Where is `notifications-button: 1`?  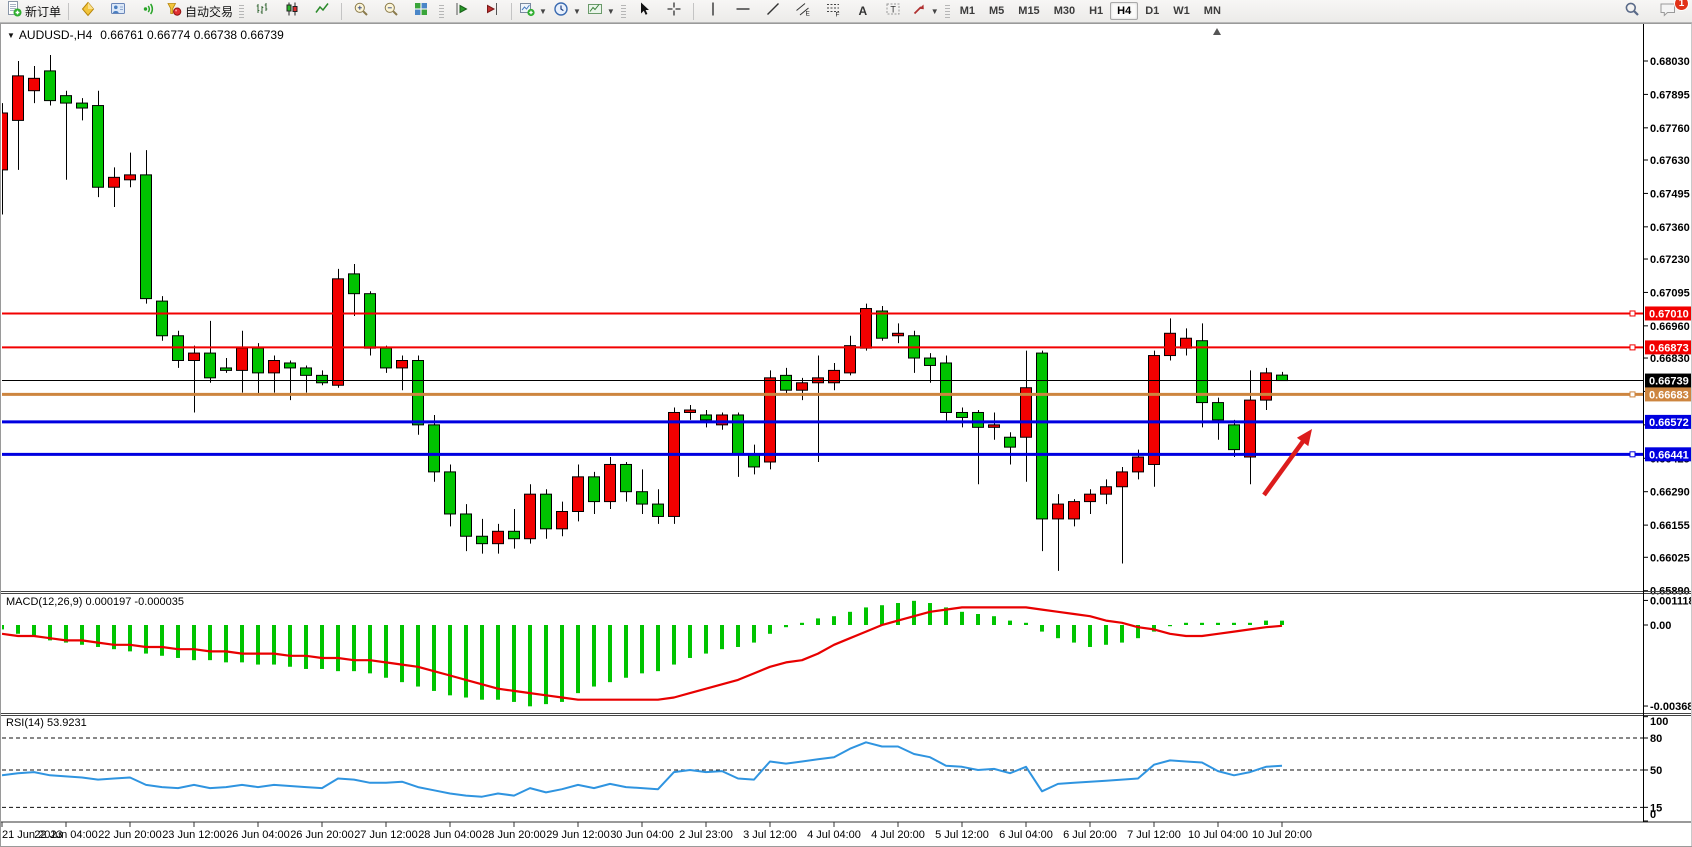 notifications-button: 1 is located at coordinates (1671, 11).